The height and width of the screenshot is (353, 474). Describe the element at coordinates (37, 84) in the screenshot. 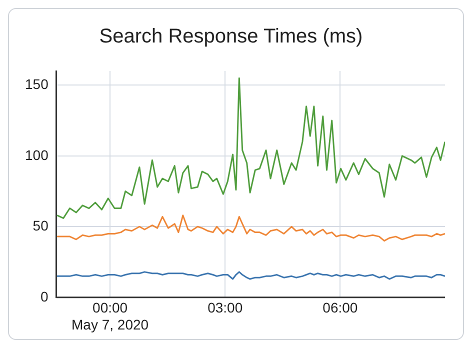

I see `y-tick-label: 150` at that location.